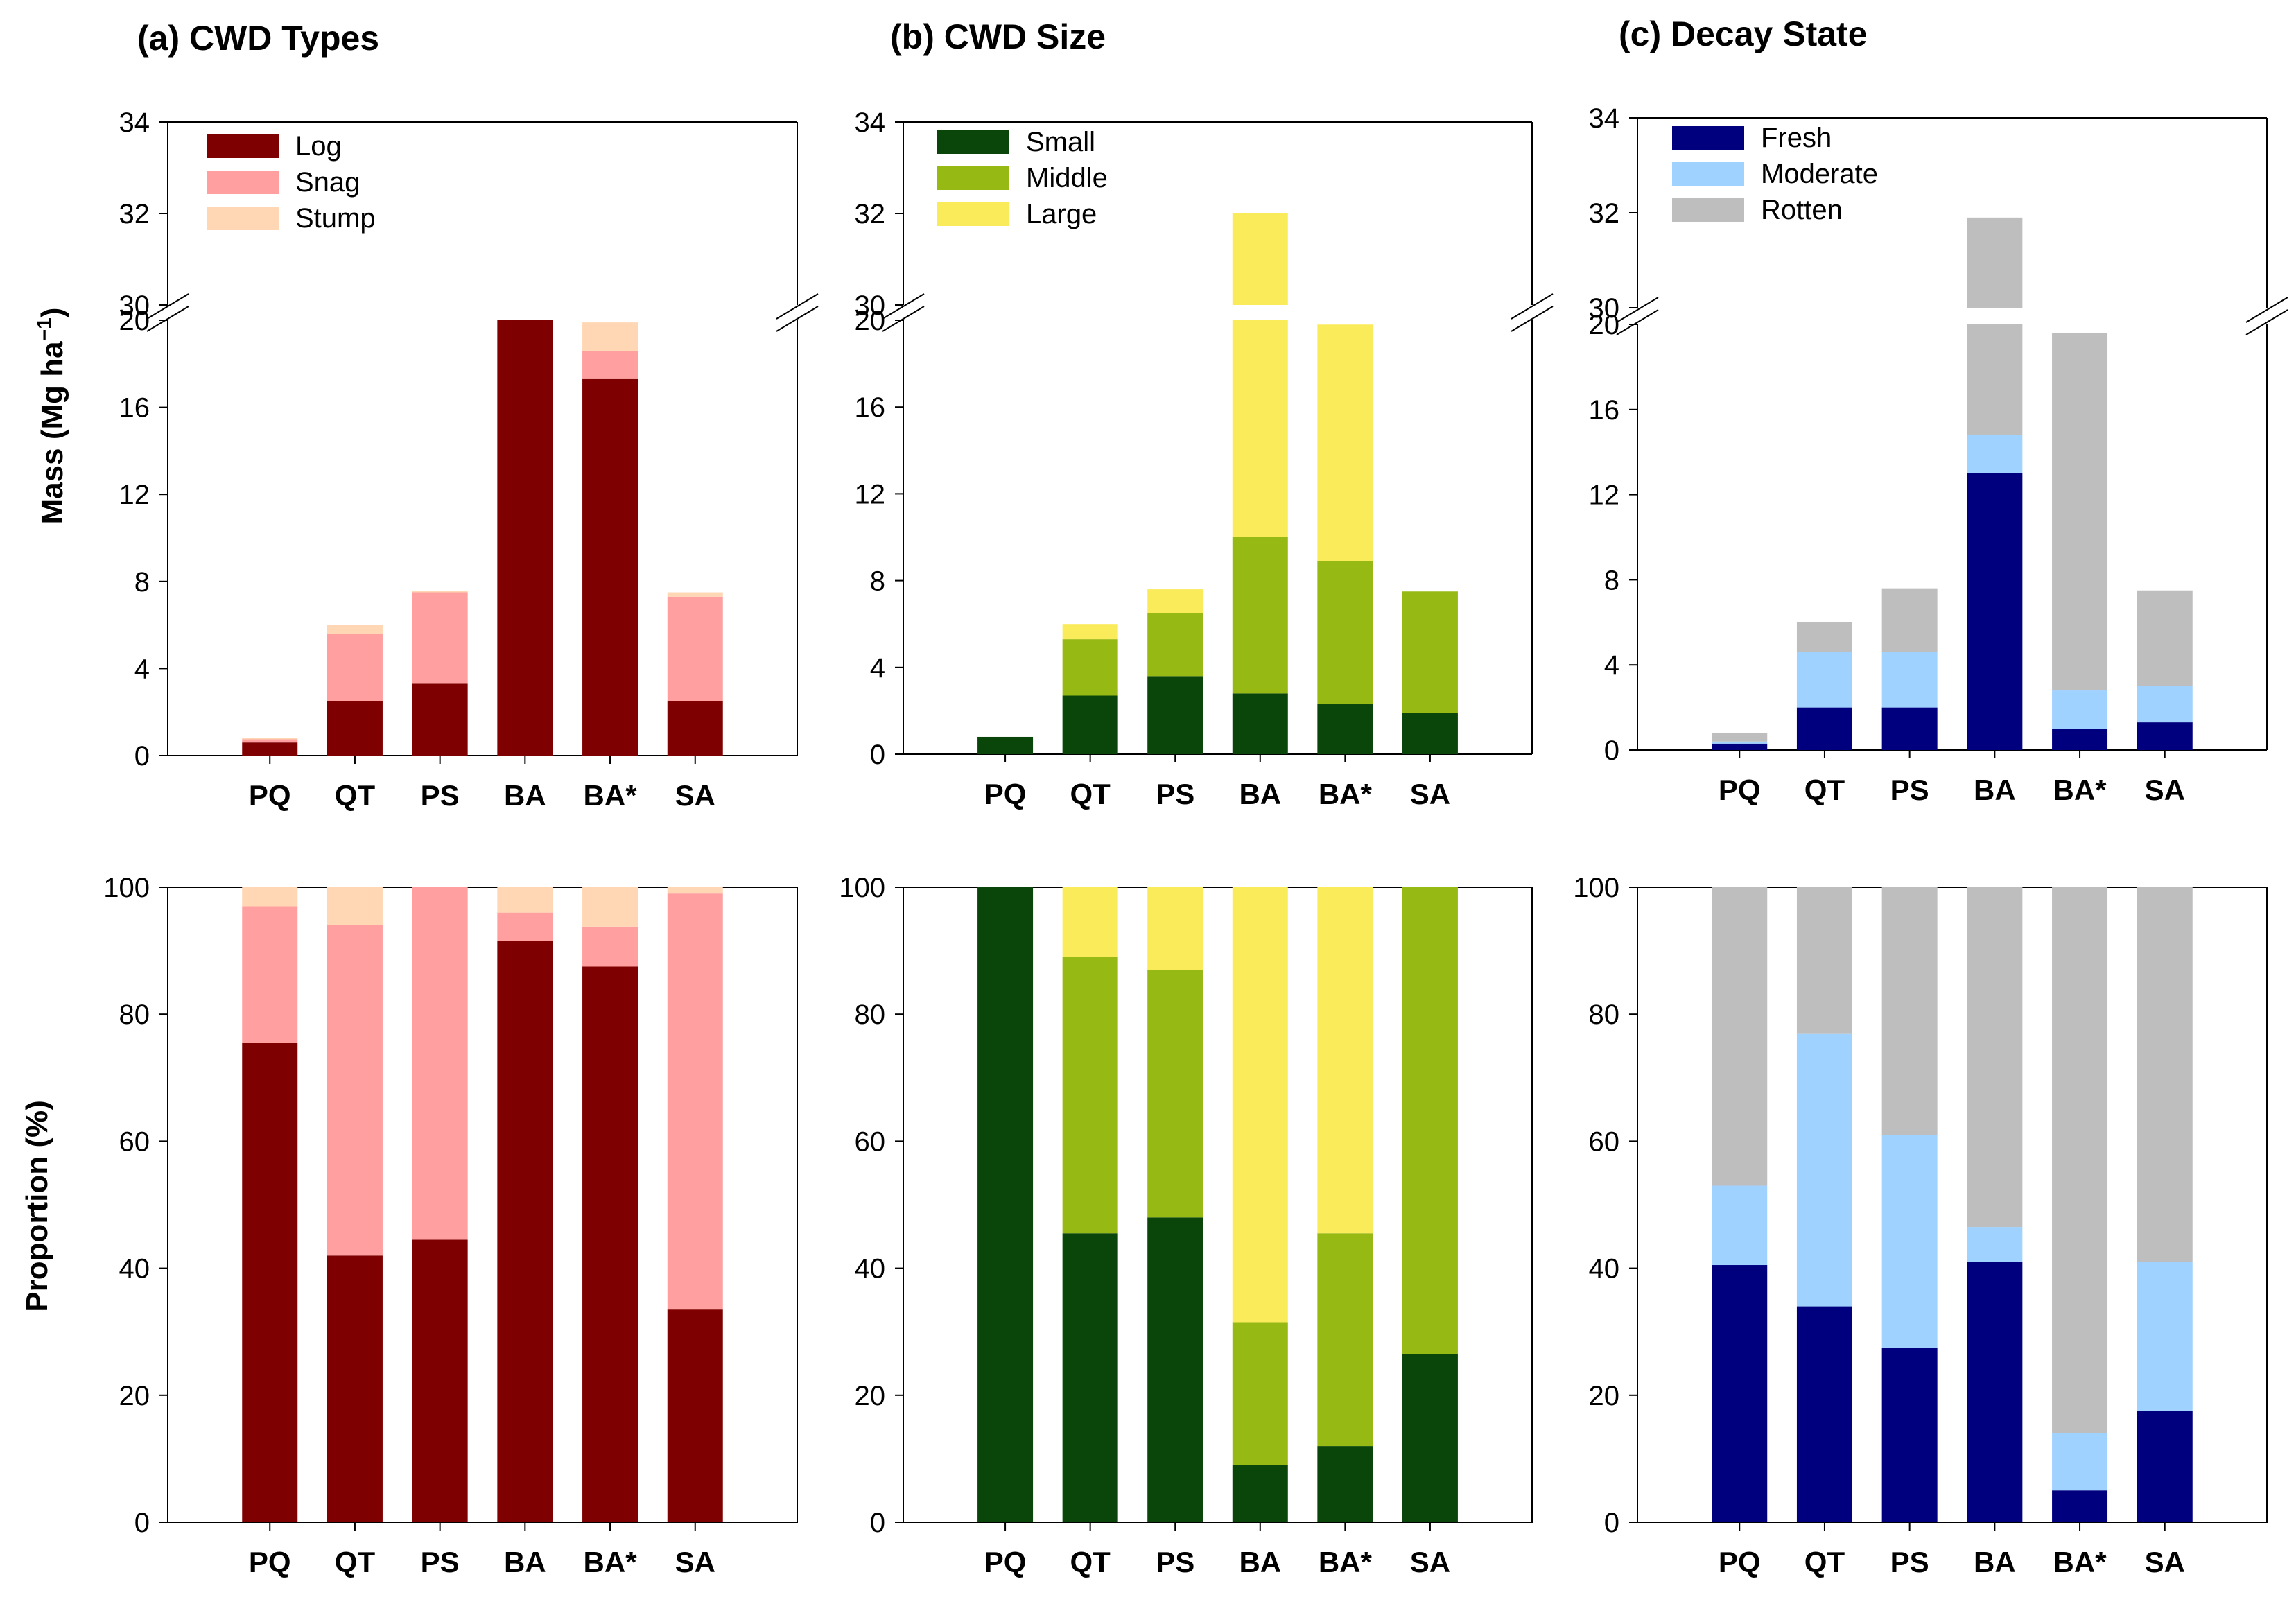 The height and width of the screenshot is (1604, 2296). Describe the element at coordinates (318, 146) in the screenshot. I see `legend-label-log: Log` at that location.